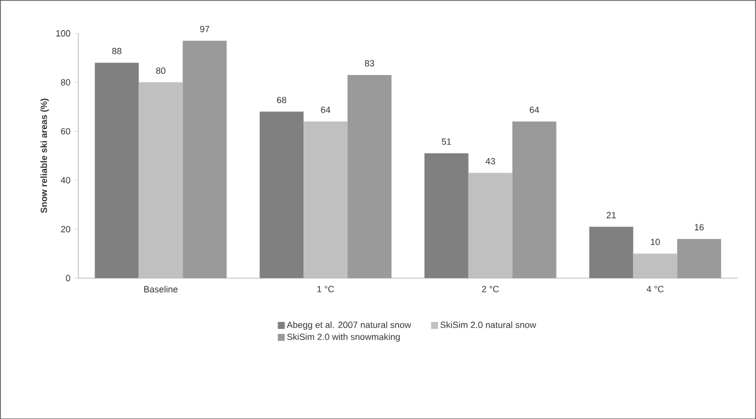 The width and height of the screenshot is (756, 419). What do you see at coordinates (65, 180) in the screenshot?
I see `y-tick-label: 40` at bounding box center [65, 180].